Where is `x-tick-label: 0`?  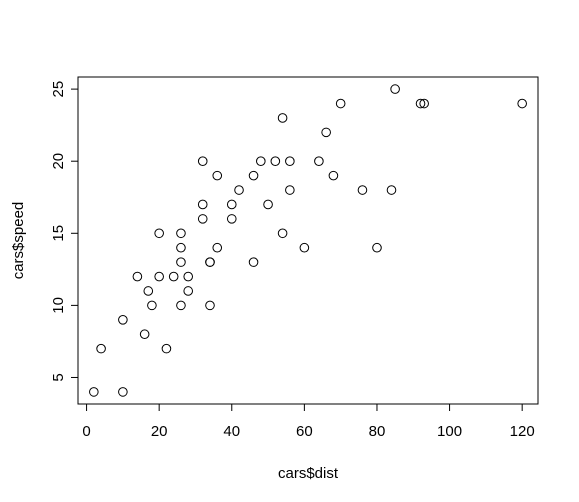
x-tick-label: 0 is located at coordinates (86, 431).